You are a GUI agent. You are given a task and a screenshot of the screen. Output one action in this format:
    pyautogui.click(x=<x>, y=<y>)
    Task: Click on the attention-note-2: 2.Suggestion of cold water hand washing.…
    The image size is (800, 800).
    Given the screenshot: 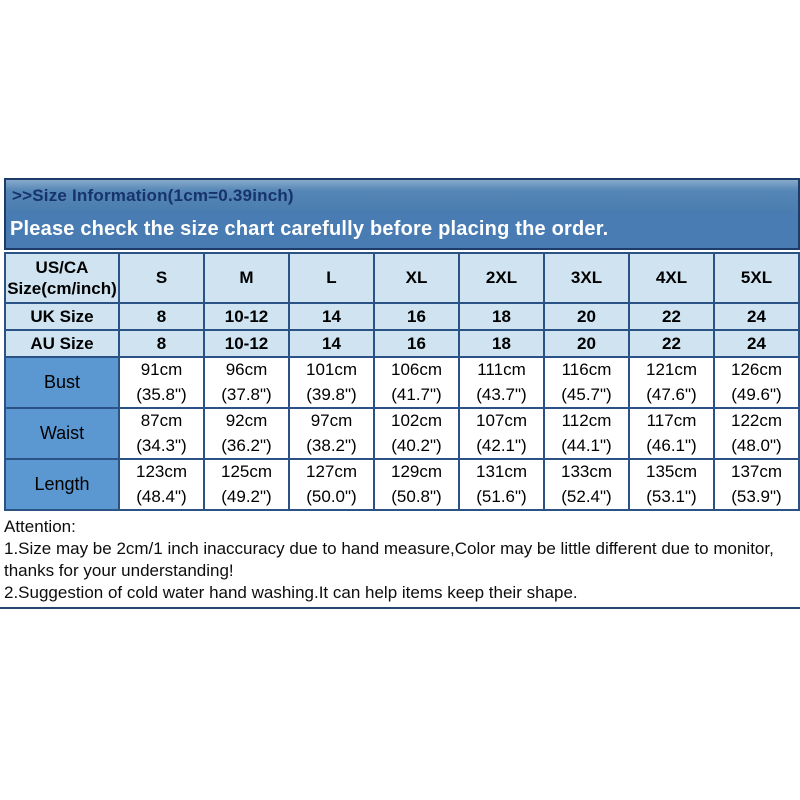 What is the action you would take?
    pyautogui.click(x=291, y=592)
    